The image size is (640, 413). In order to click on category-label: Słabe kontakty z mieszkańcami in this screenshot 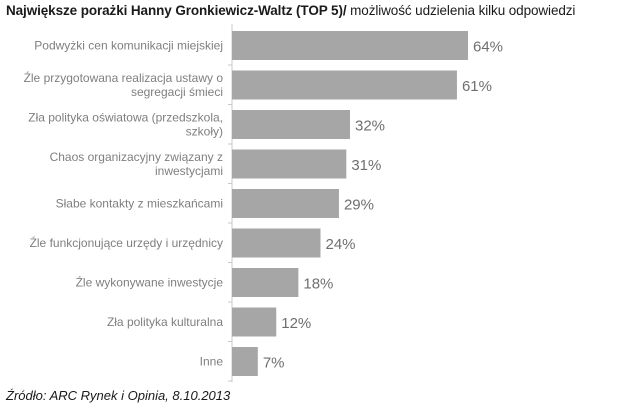, I will do `click(139, 204)`.